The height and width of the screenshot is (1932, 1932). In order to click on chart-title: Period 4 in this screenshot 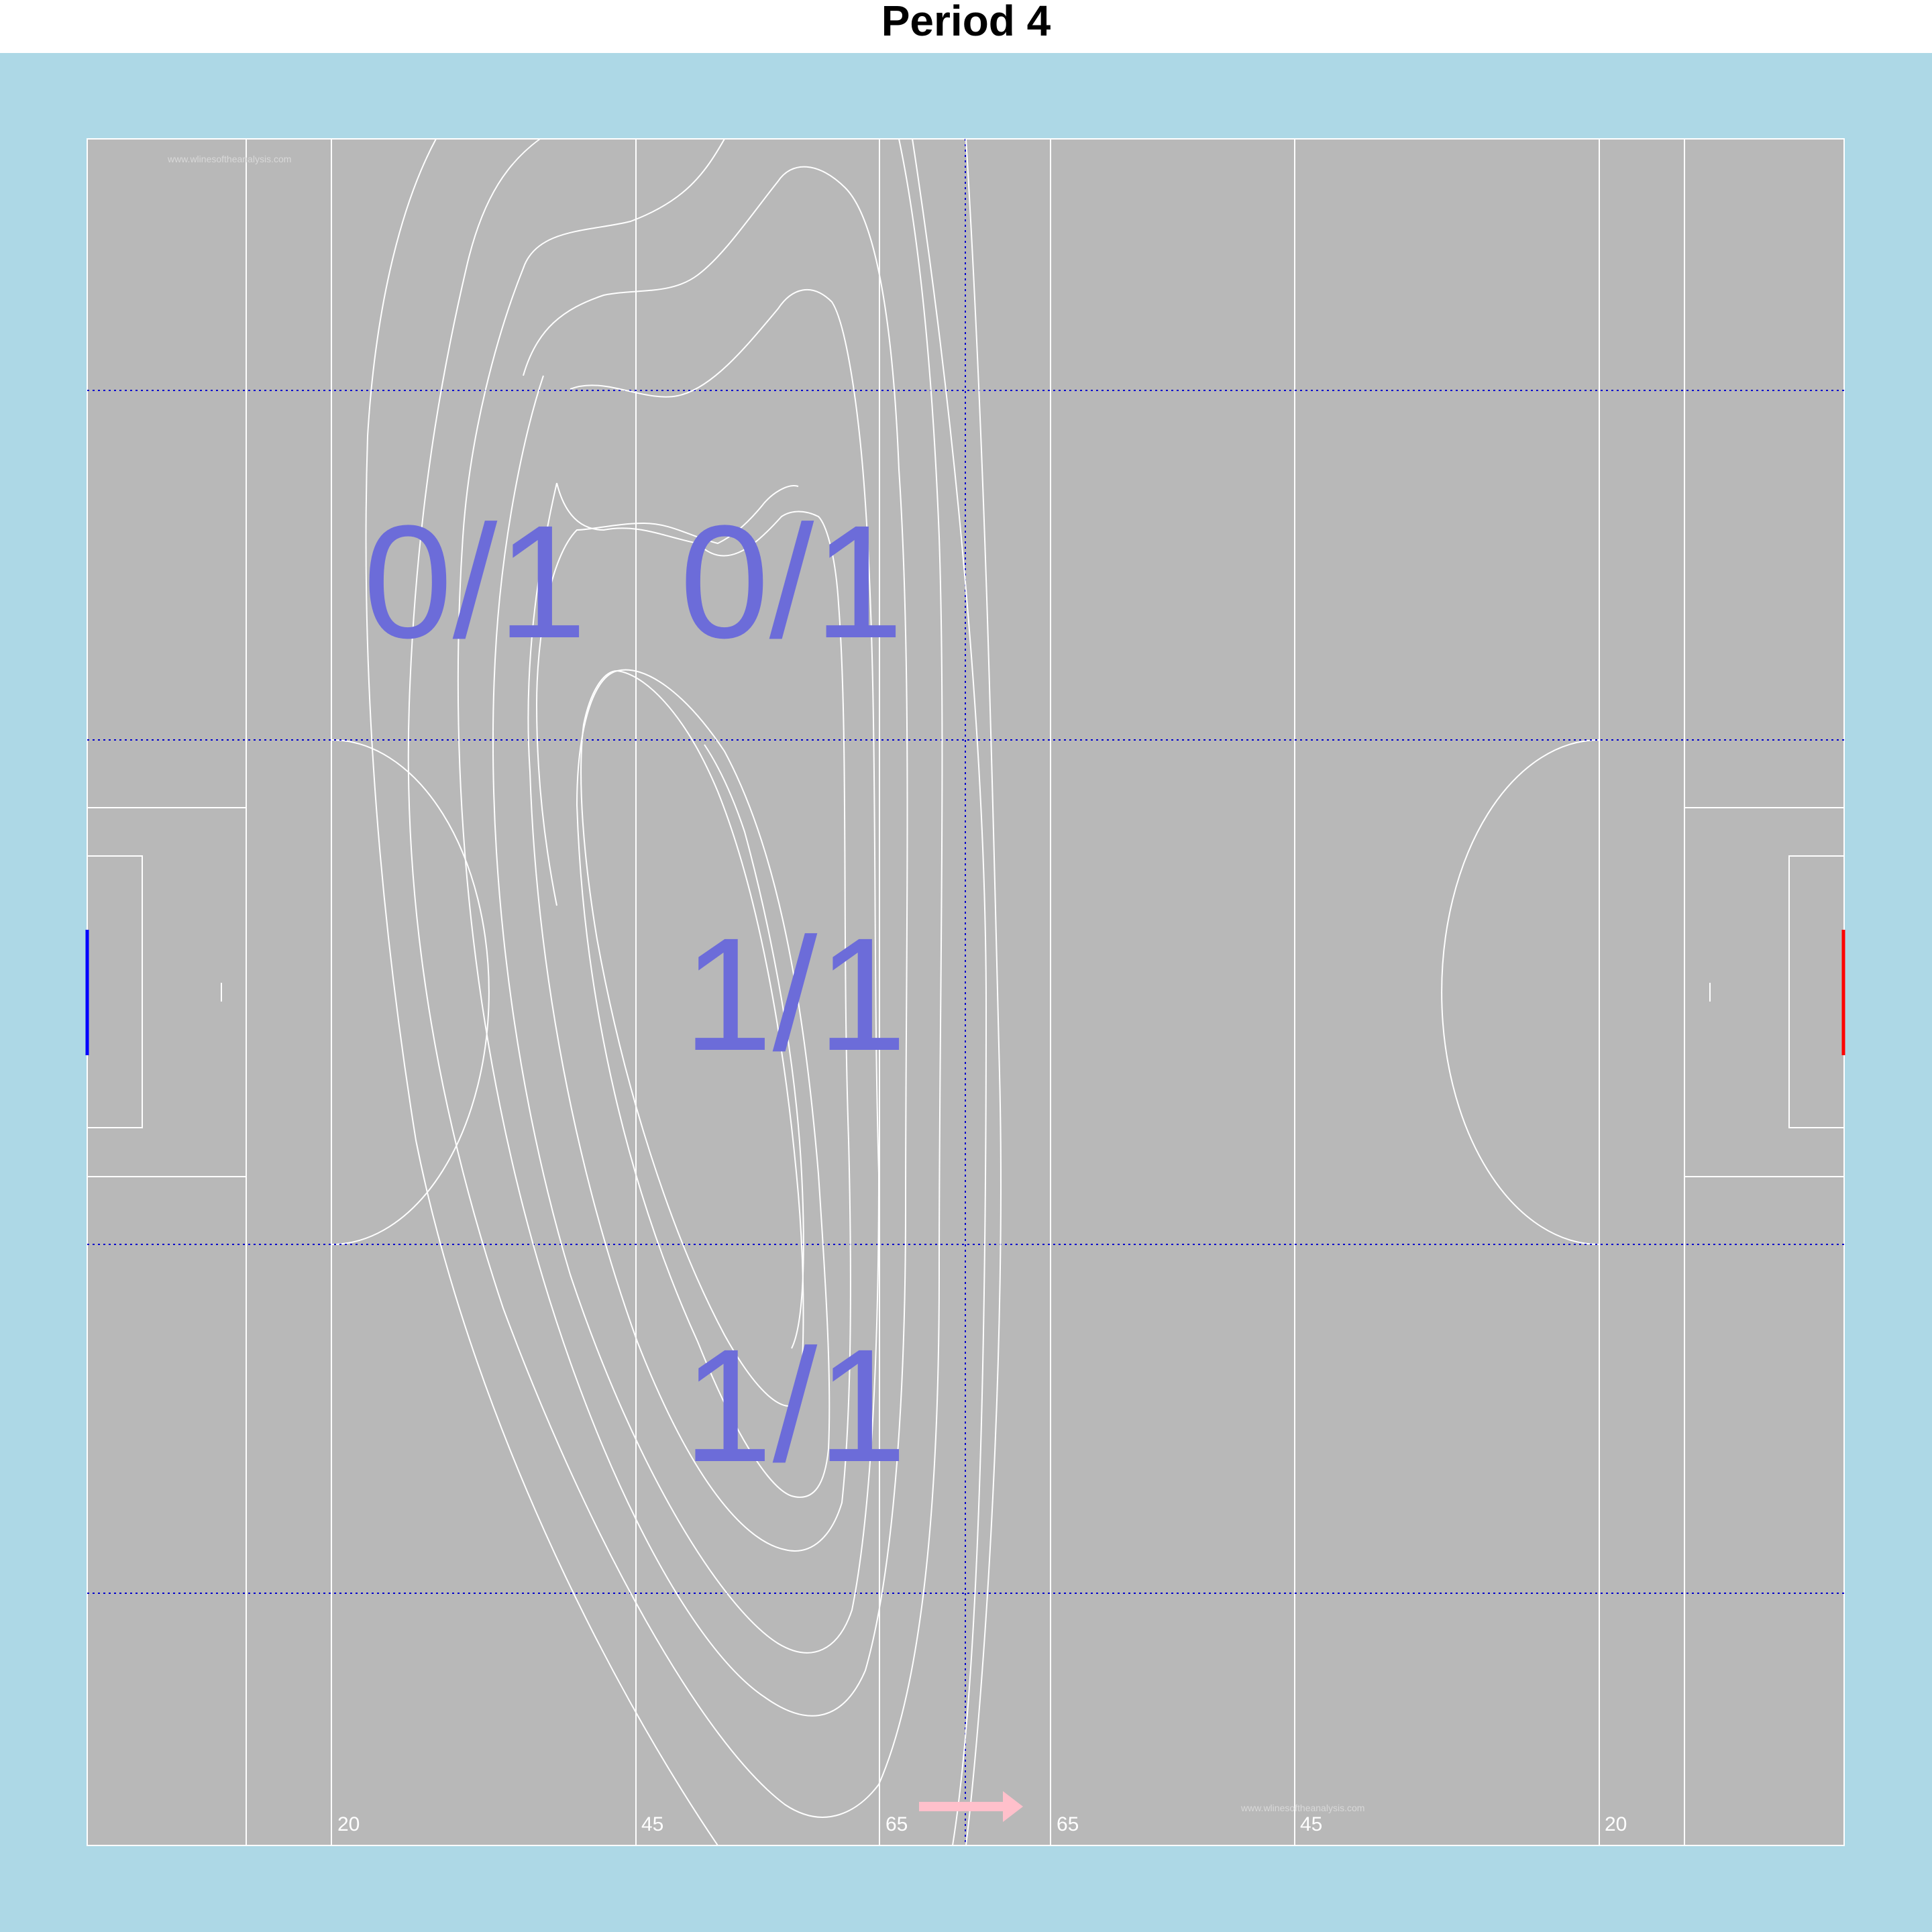, I will do `click(966, 22)`.